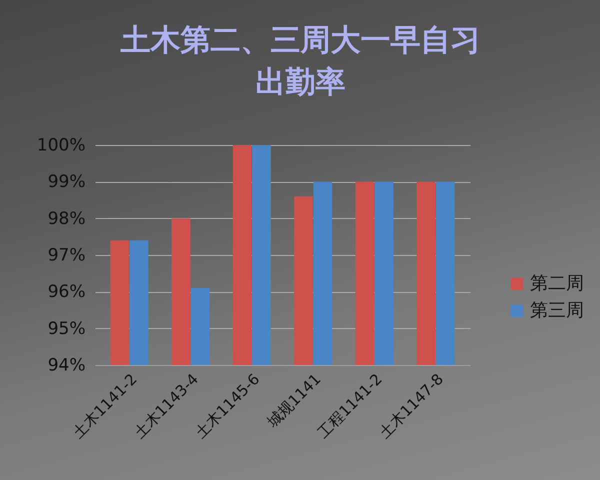  What do you see at coordinates (67, 218) in the screenshot?
I see `y-tick-label: 98%` at bounding box center [67, 218].